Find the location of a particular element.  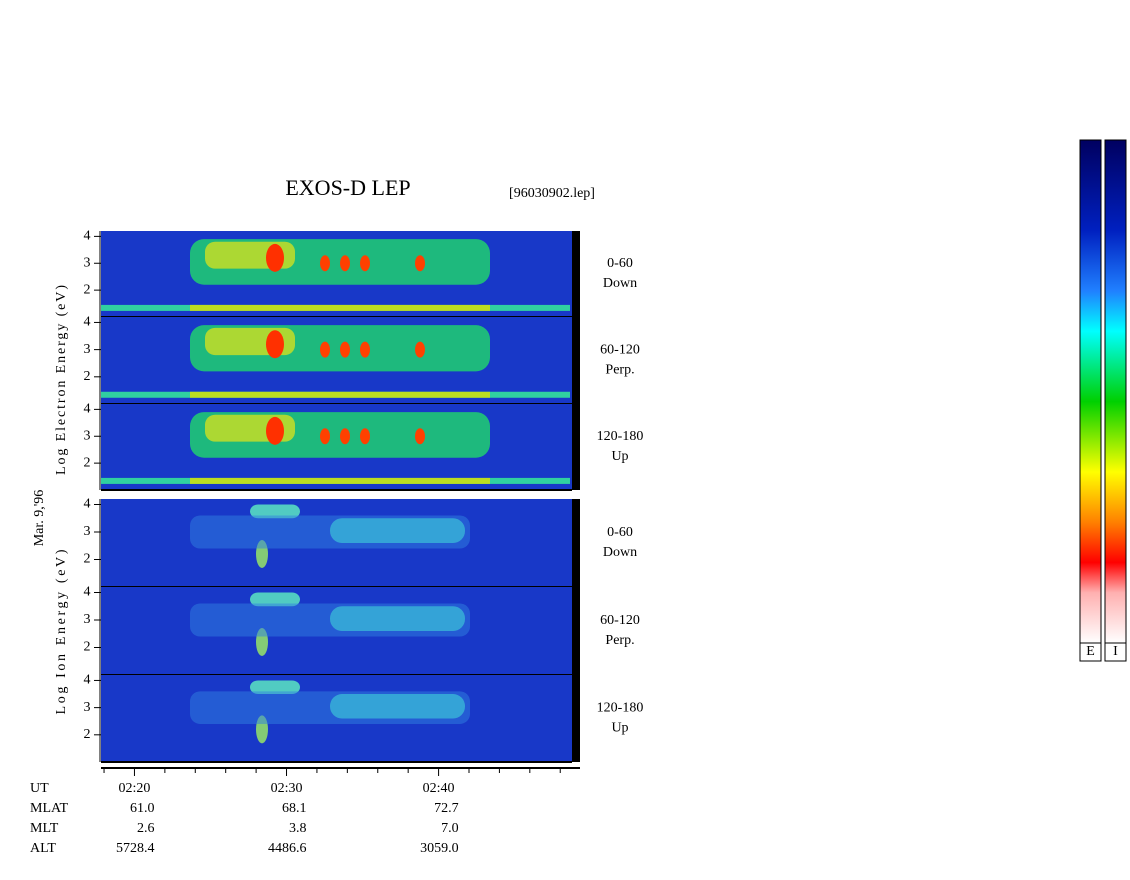

x-tick-label: 02:20 is located at coordinates (135, 788).